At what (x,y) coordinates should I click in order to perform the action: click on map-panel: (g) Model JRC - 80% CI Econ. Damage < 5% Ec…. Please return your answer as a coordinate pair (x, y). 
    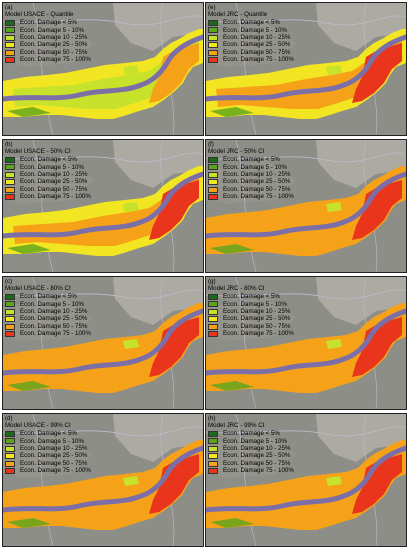
    Looking at the image, I should click on (306, 343).